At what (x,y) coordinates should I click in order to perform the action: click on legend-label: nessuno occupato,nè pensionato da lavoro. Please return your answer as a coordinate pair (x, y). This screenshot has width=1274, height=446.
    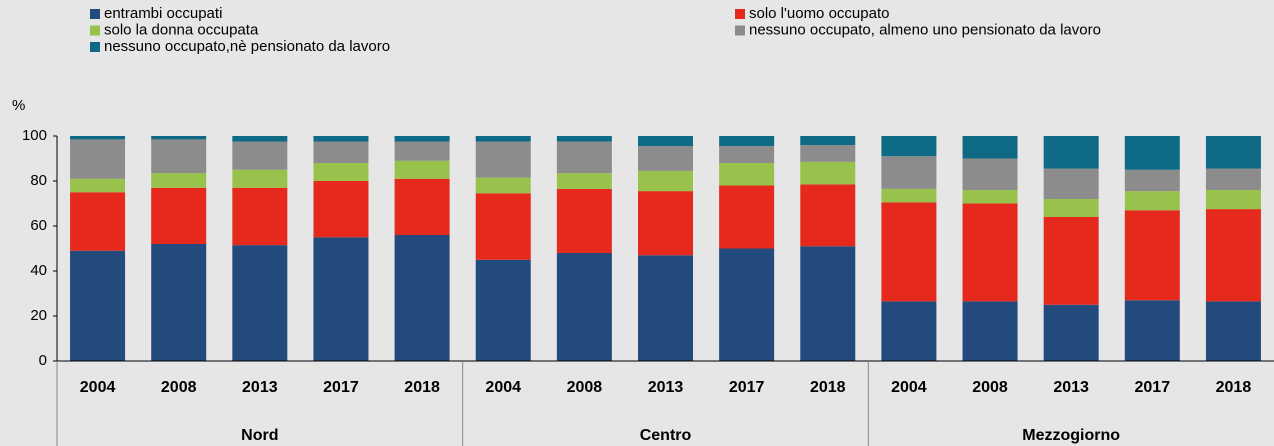
    Looking at the image, I should click on (247, 46).